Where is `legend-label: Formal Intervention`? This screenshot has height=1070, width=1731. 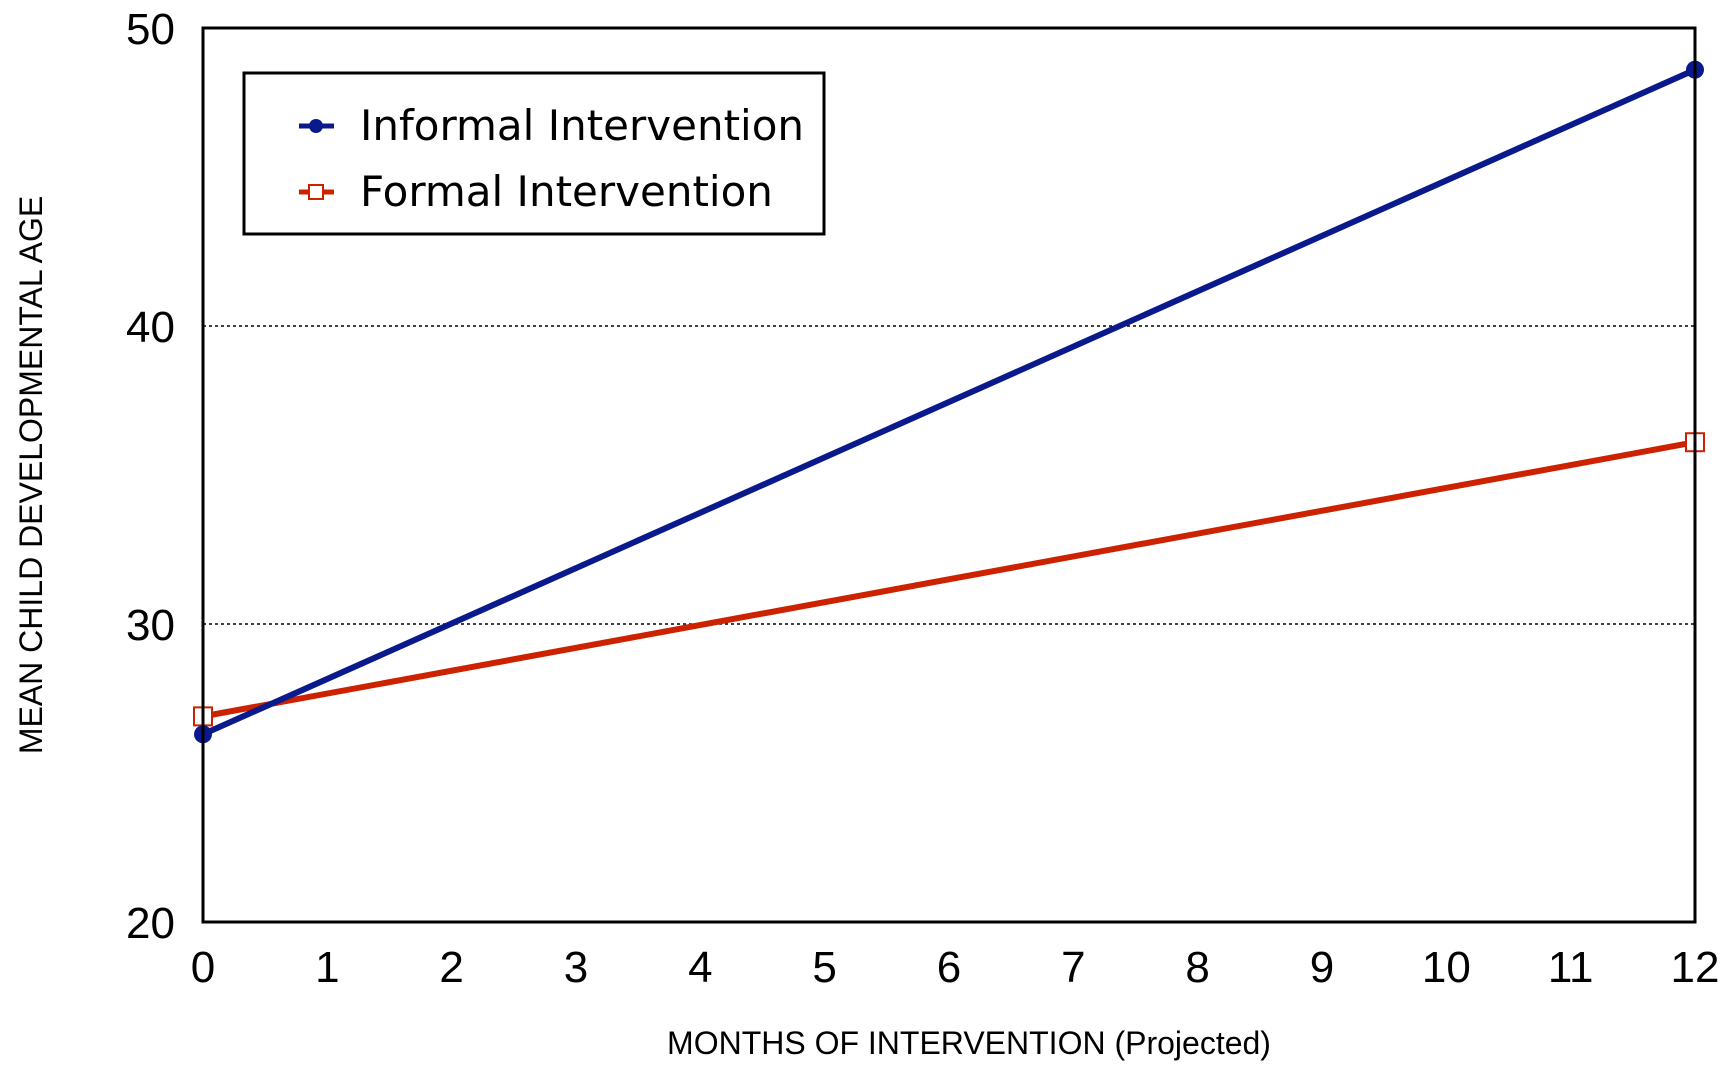 legend-label: Formal Intervention is located at coordinates (566, 191).